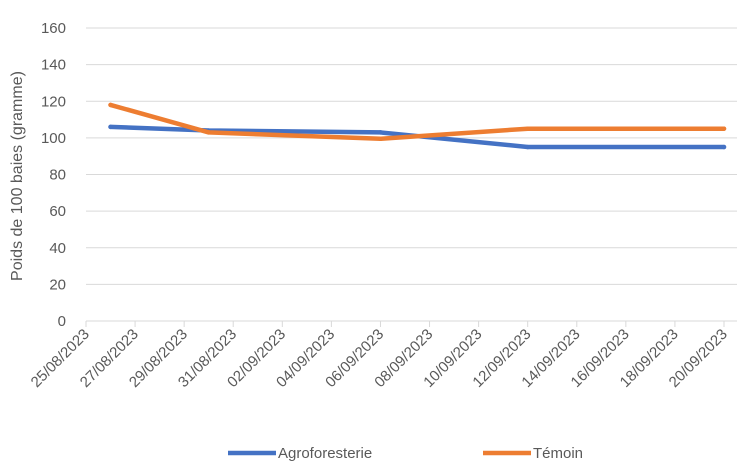  What do you see at coordinates (57, 248) in the screenshot?
I see `y-tick-label: 40` at bounding box center [57, 248].